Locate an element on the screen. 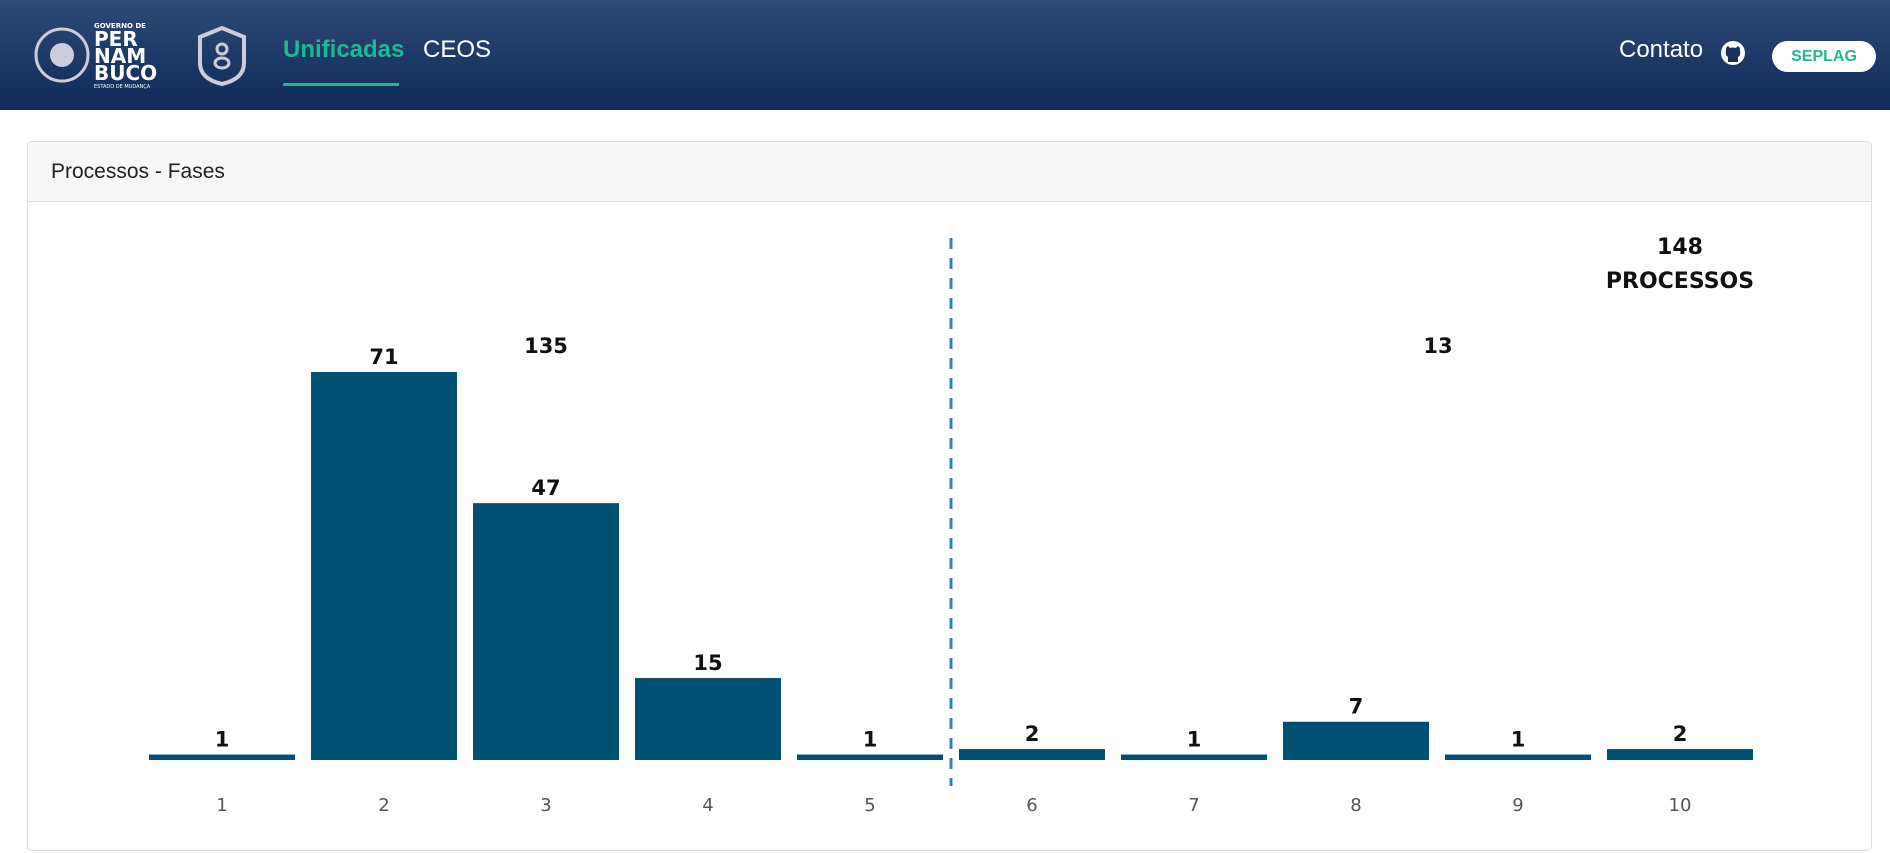 This screenshot has width=1890, height=853. data-label: 71 is located at coordinates (383, 357).